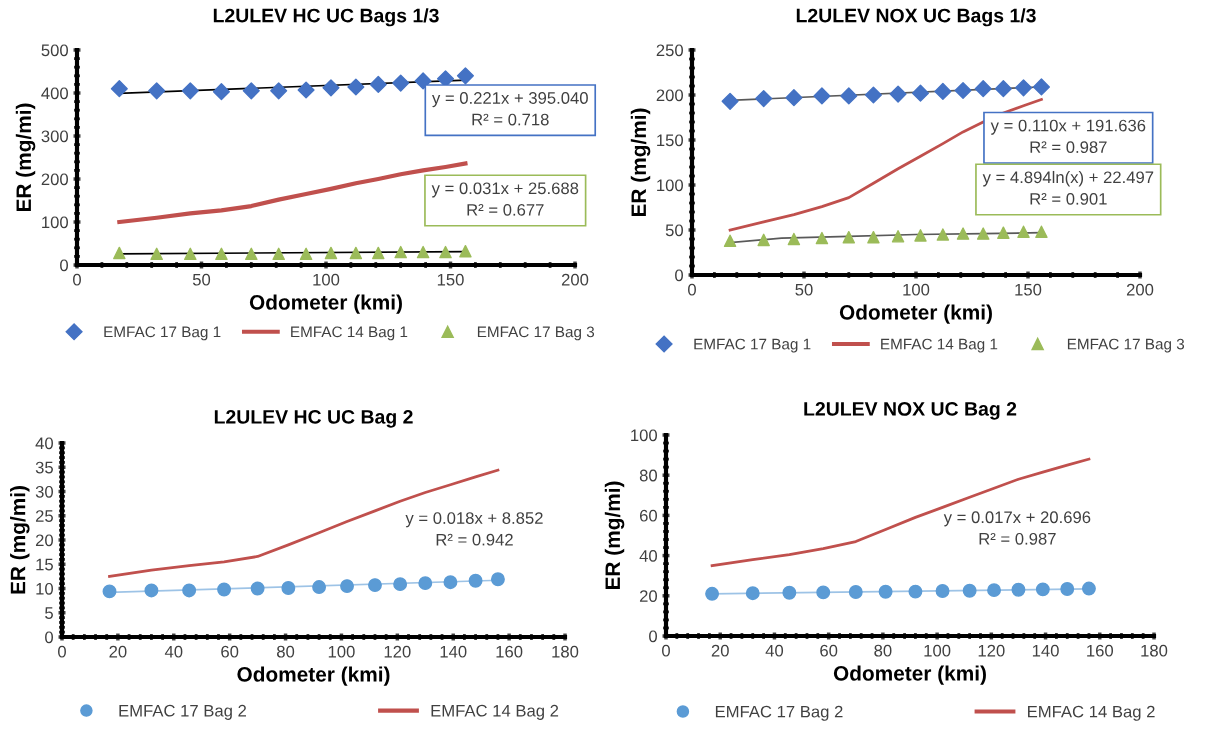 Image resolution: width=1217 pixels, height=730 pixels. I want to click on x-tick-label: 80, so click(883, 650).